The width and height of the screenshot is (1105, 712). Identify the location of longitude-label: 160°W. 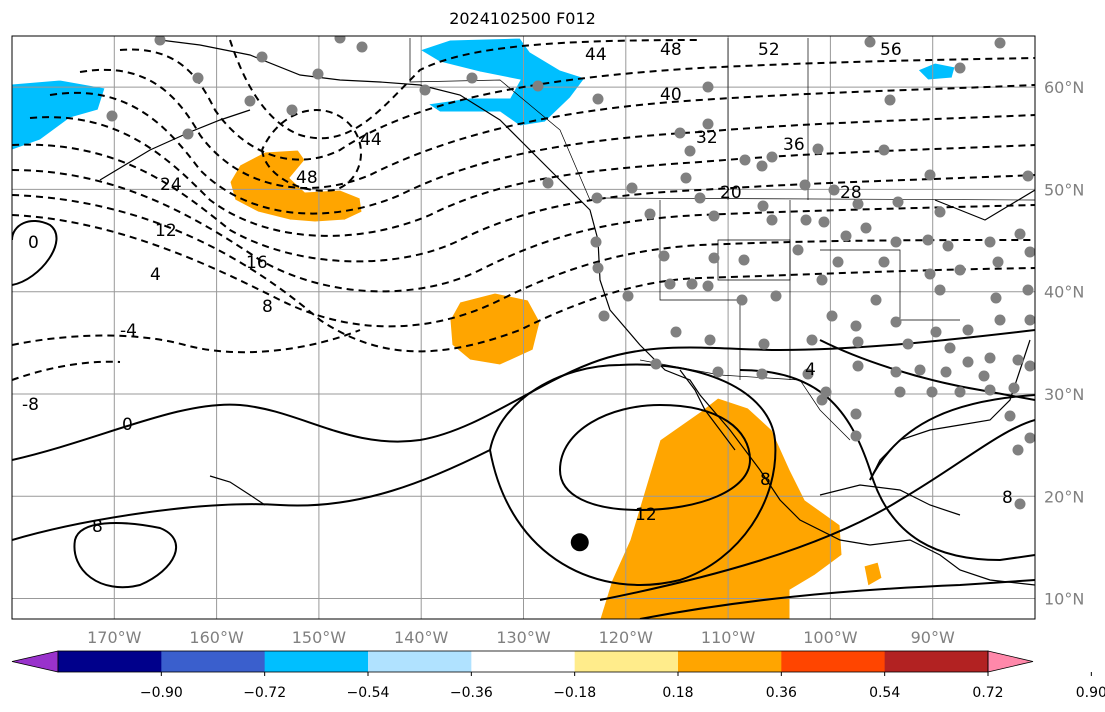
(216, 637).